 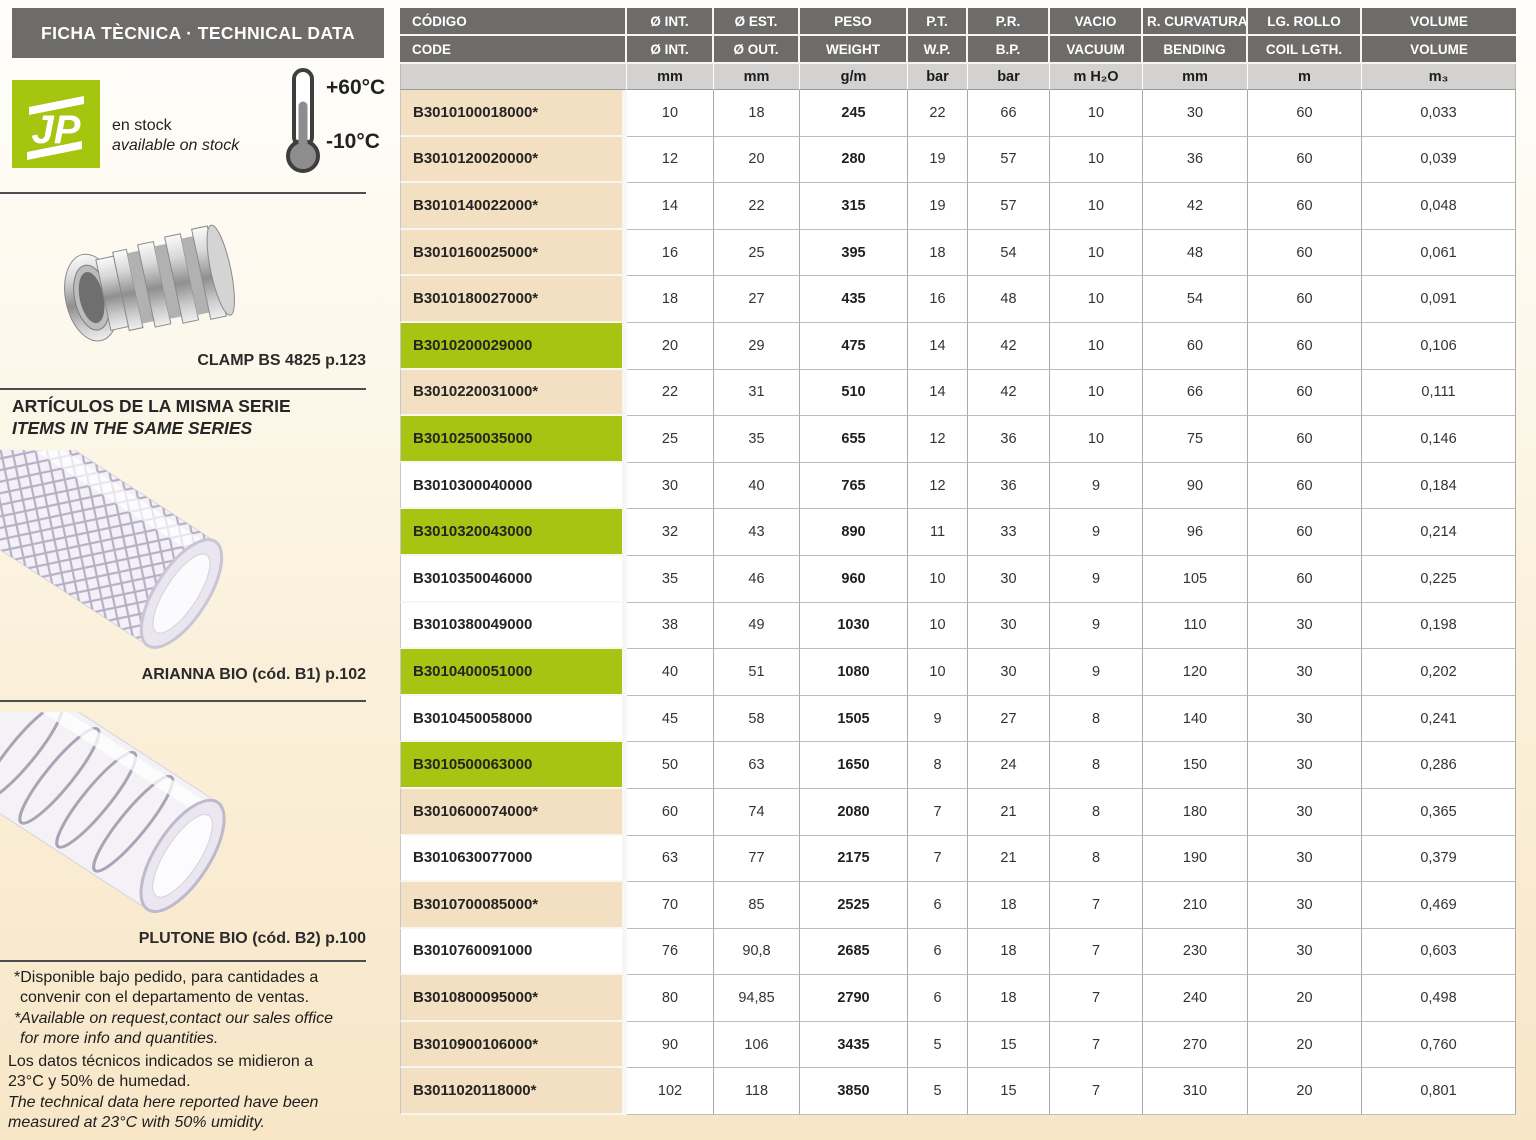 What do you see at coordinates (670, 393) in the screenshot?
I see `value-cell: 22` at bounding box center [670, 393].